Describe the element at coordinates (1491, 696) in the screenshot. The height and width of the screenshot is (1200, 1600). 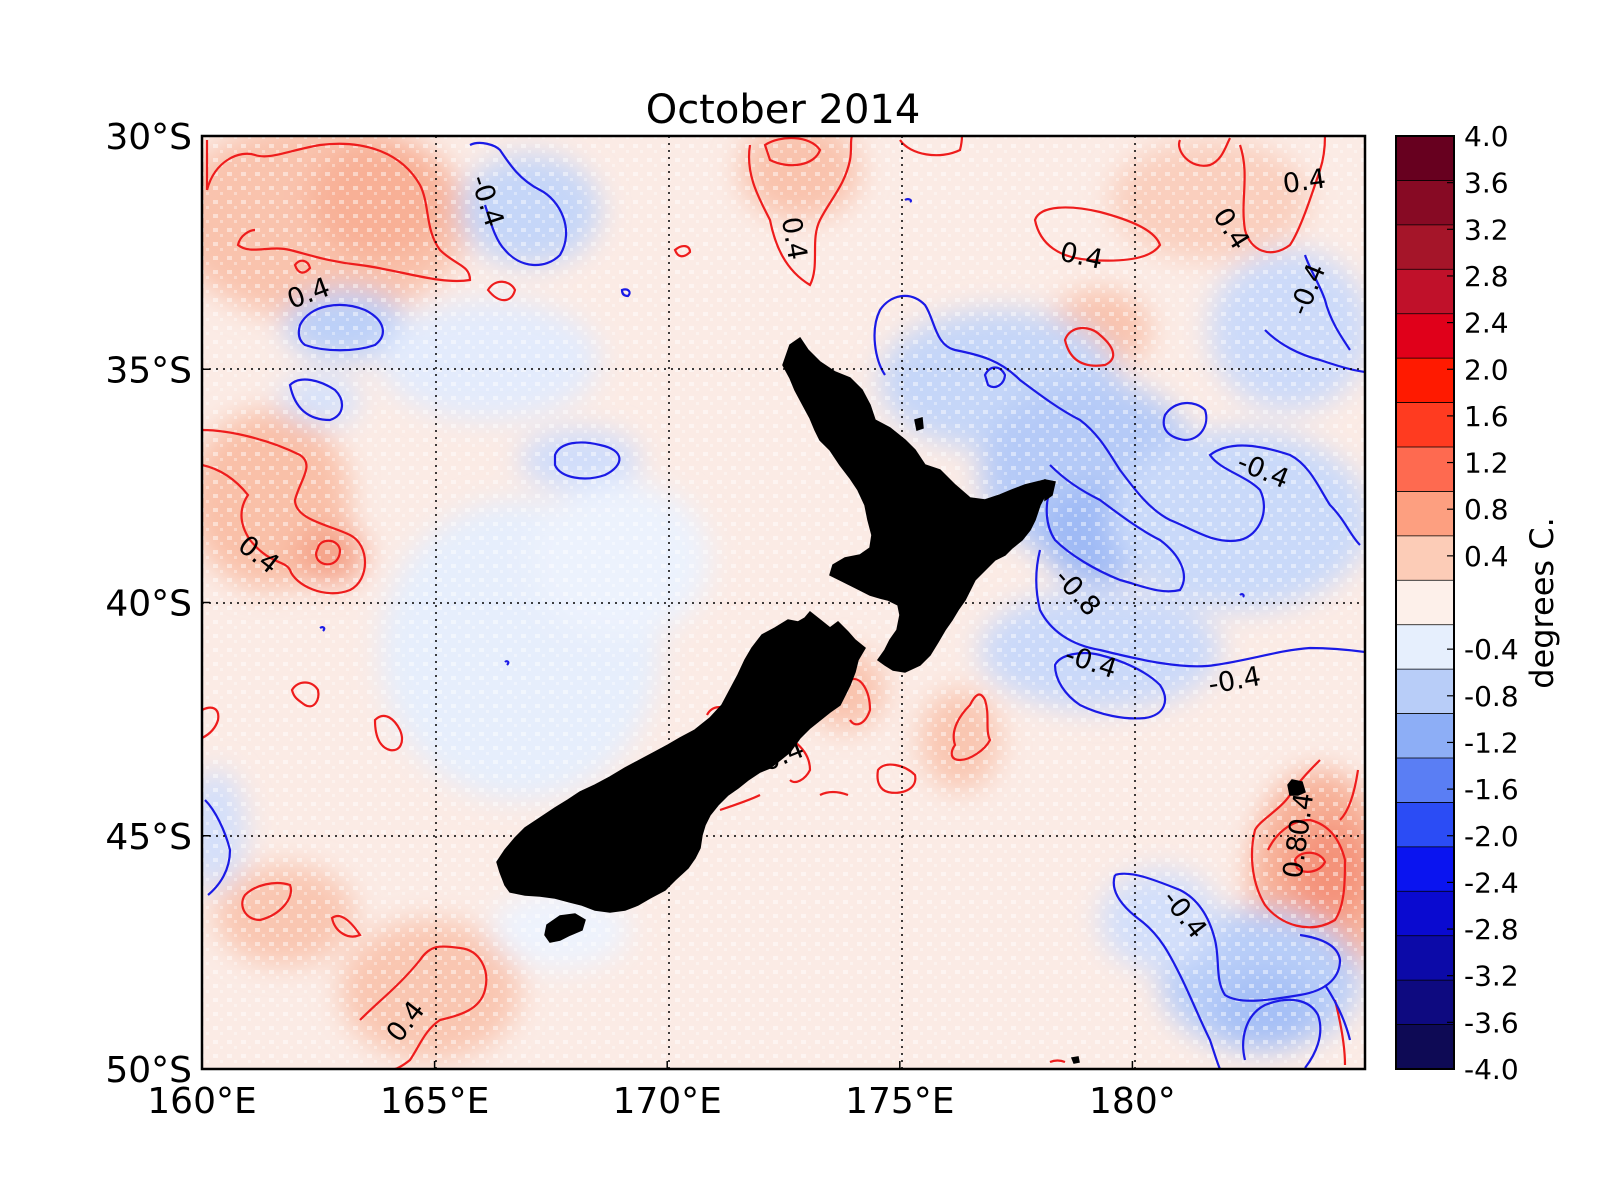
I see `colorbar-tick-label: -0.8` at that location.